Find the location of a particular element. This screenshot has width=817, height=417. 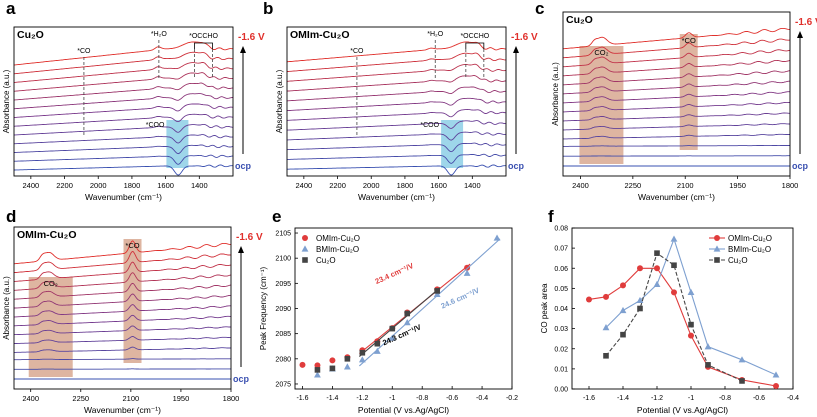

x-tick-label: 1400 is located at coordinates (472, 185).